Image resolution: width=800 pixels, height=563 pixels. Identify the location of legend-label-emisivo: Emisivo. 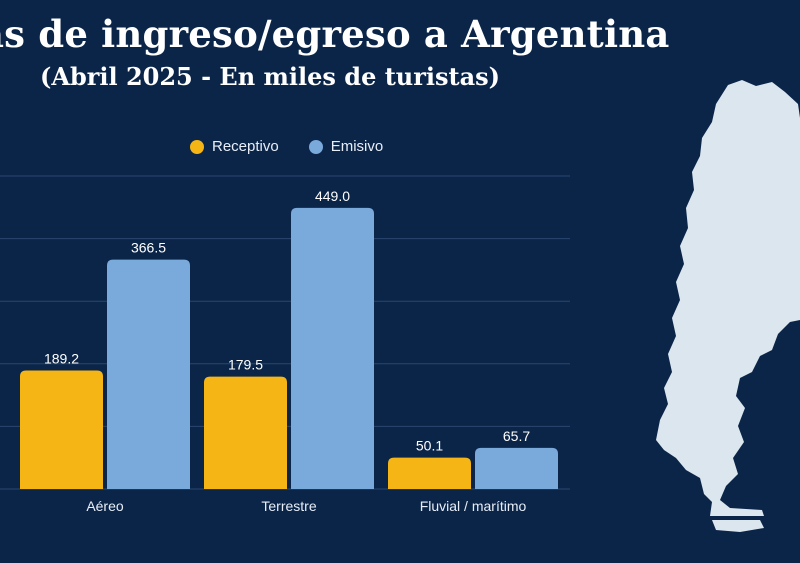
(357, 146).